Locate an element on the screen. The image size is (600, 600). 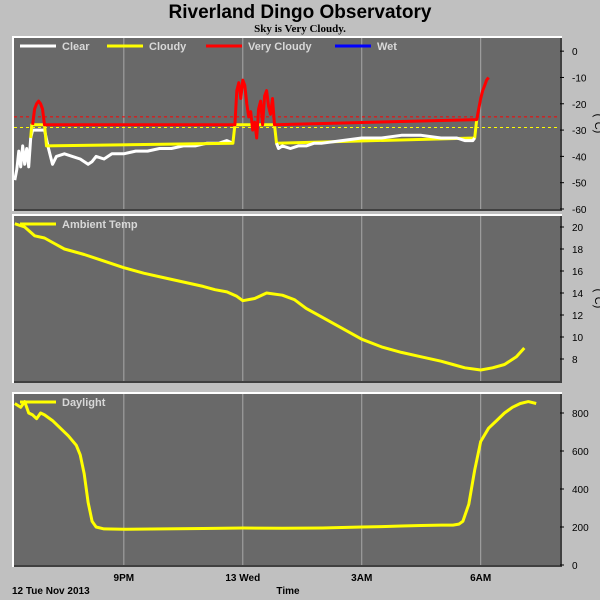
y-tick-label: -30 is located at coordinates (579, 131).